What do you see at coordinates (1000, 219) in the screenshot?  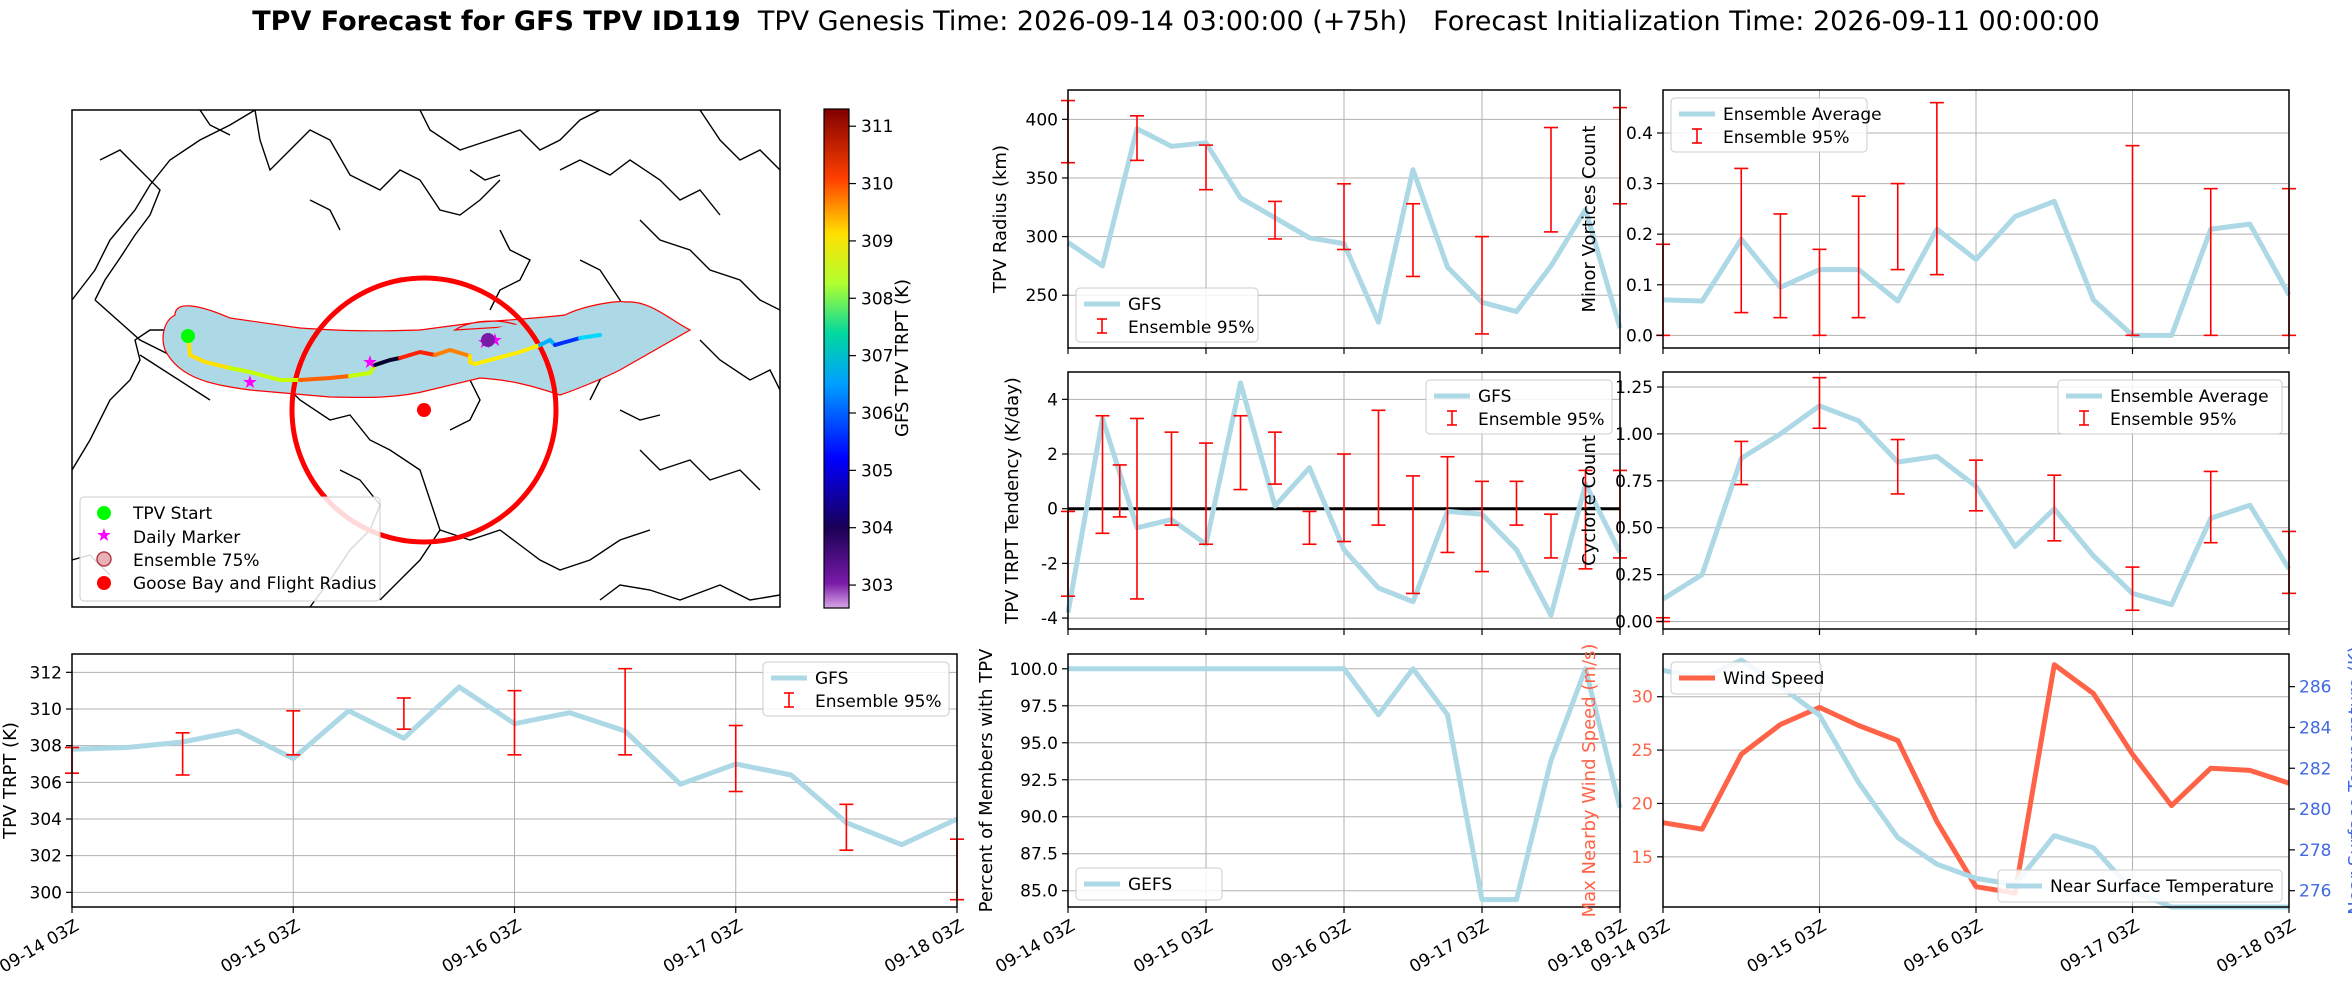 I see `y-axis-label: TPV Radius (km)` at bounding box center [1000, 219].